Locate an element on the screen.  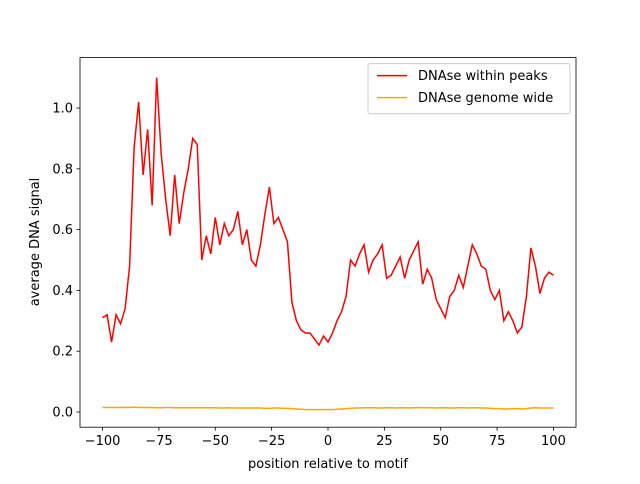
x-tick-label: −75 is located at coordinates (158, 441).